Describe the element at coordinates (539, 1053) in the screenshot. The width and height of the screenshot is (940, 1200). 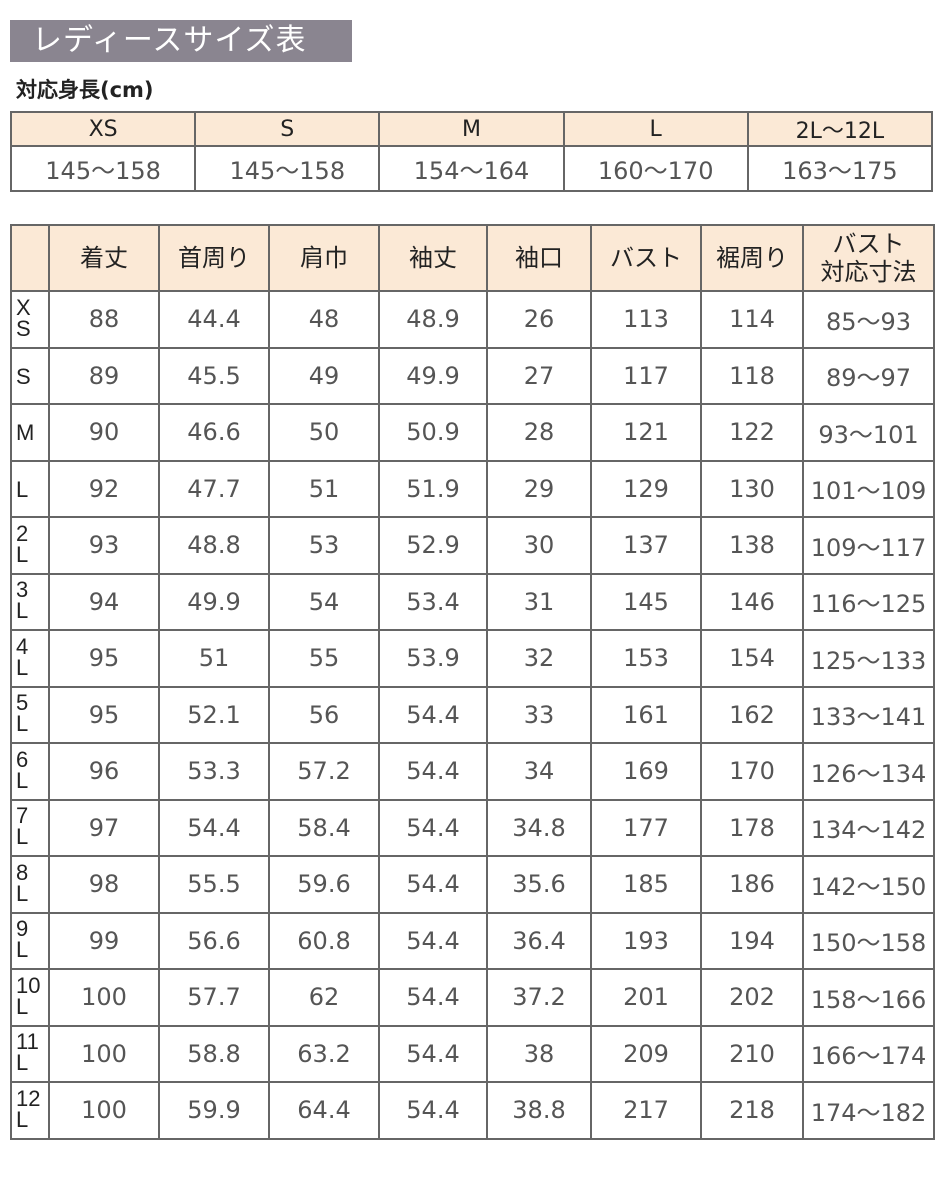
I see `measurement-cell: 38` at that location.